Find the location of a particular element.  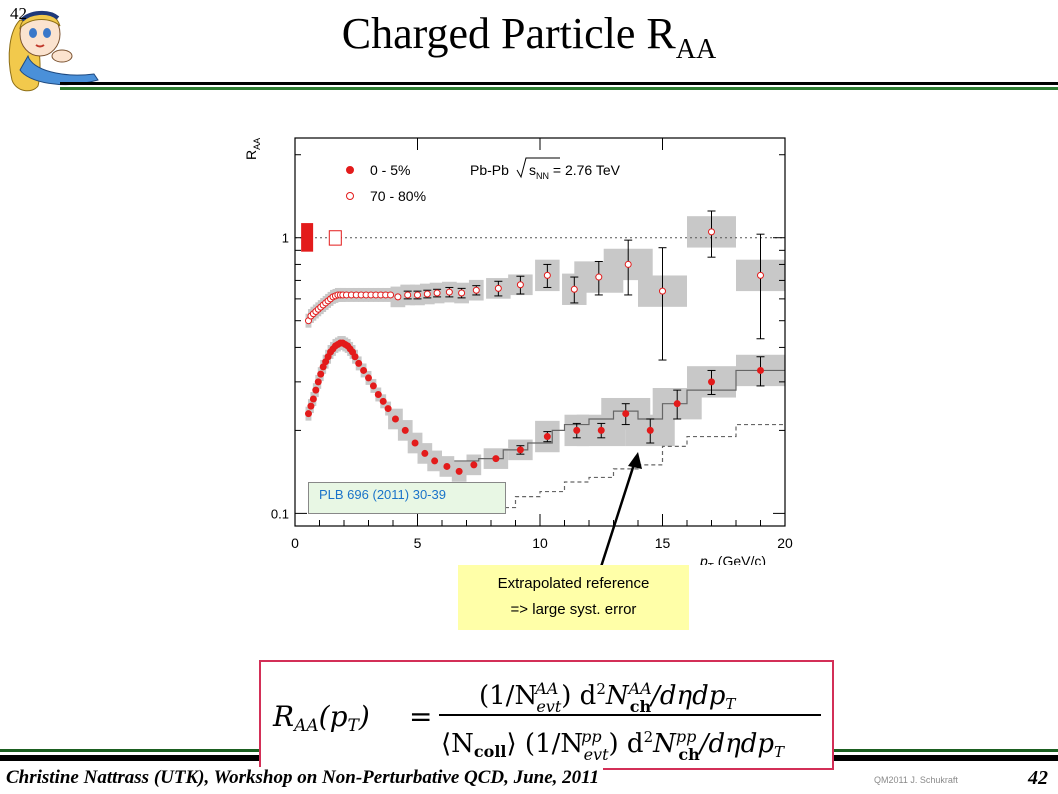

title-main: Charged Particle R is located at coordinates (508, 33).